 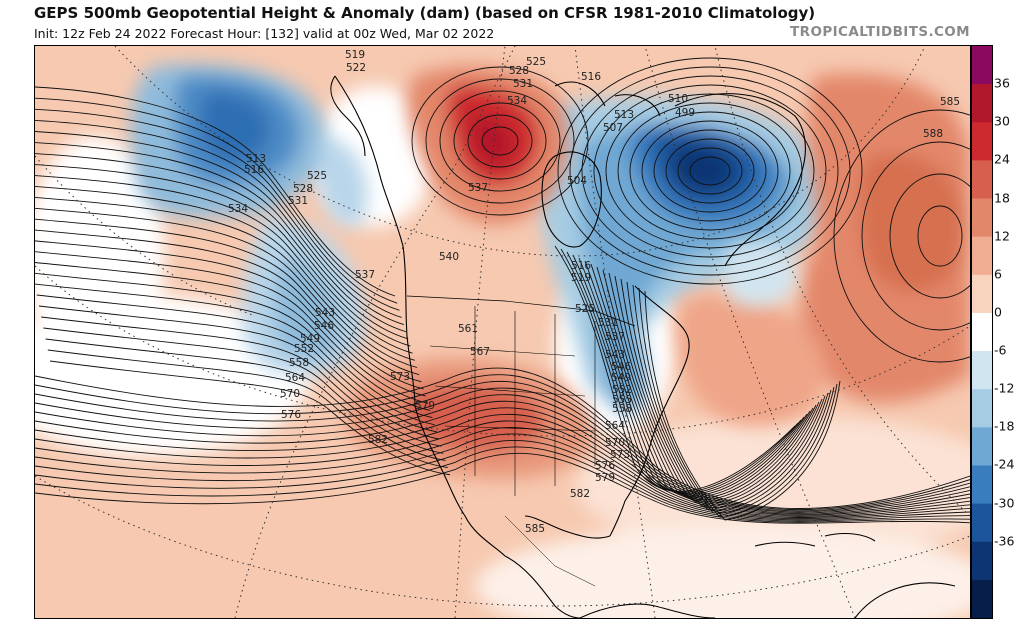 What do you see at coordinates (356, 68) in the screenshot?
I see `contour-label: 522` at bounding box center [356, 68].